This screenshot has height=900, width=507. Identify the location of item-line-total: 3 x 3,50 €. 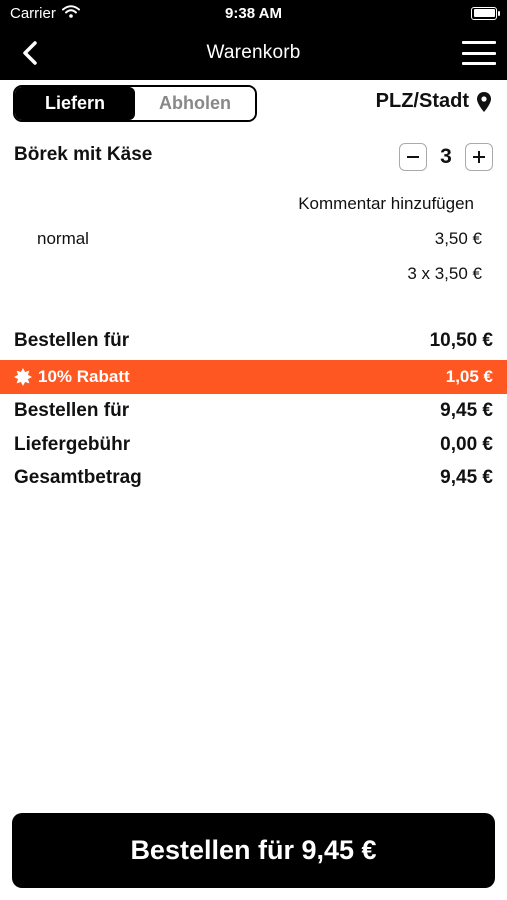
(444, 273).